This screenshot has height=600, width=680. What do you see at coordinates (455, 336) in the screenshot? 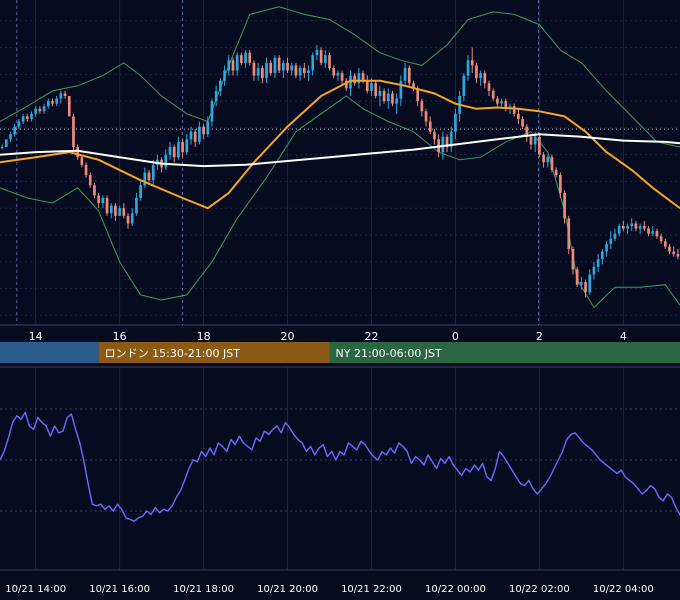
I see `price-x-tick-label: 0` at bounding box center [455, 336].